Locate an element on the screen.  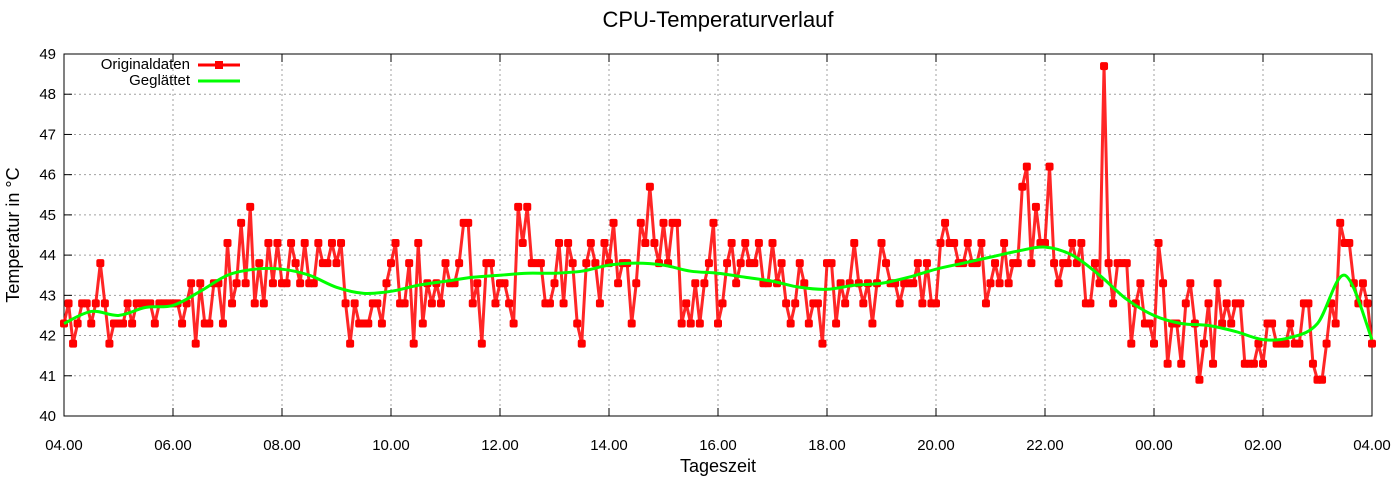
x-tick-label: 08.00 is located at coordinates (282, 445).